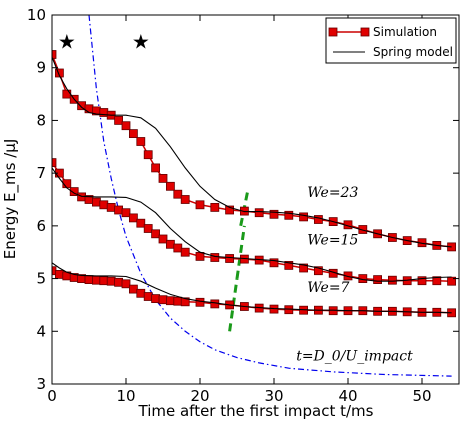 This screenshot has width=469, height=432. Describe the element at coordinates (421, 396) in the screenshot. I see `x-tick-label-50: 50` at that location.